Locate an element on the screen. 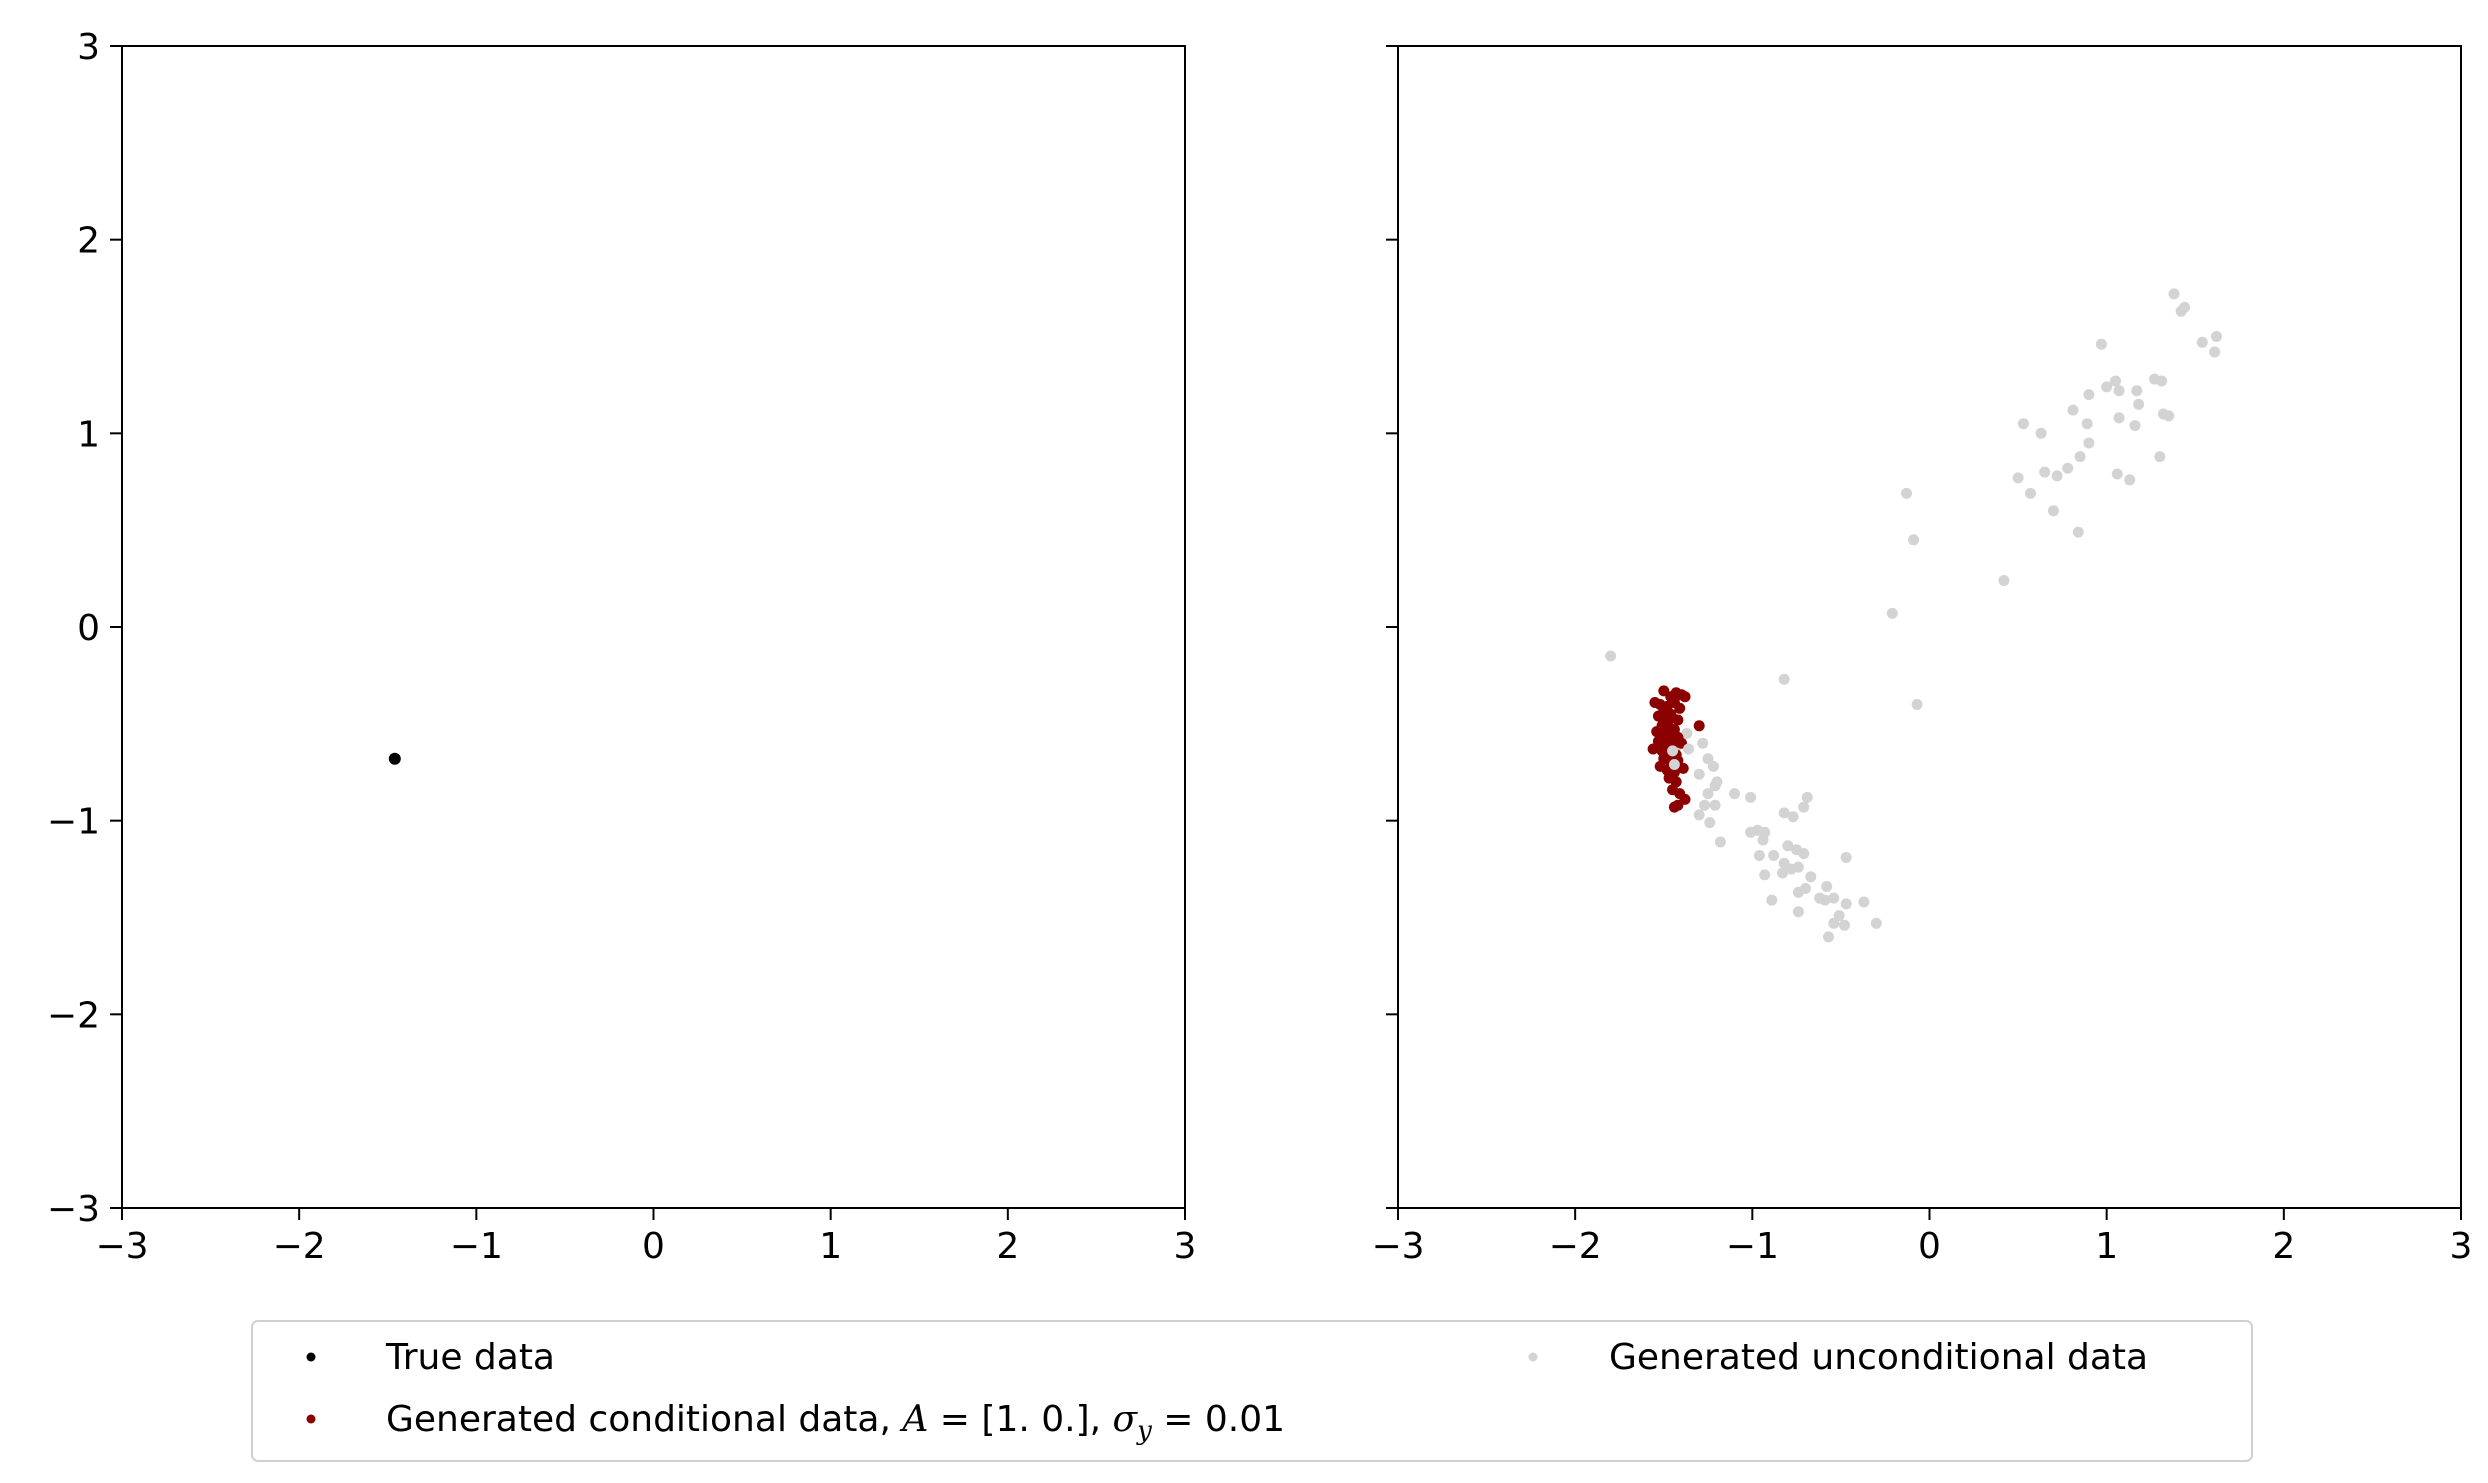 The width and height of the screenshot is (2488, 1483). right-y-ticks is located at coordinates (1392, 627).